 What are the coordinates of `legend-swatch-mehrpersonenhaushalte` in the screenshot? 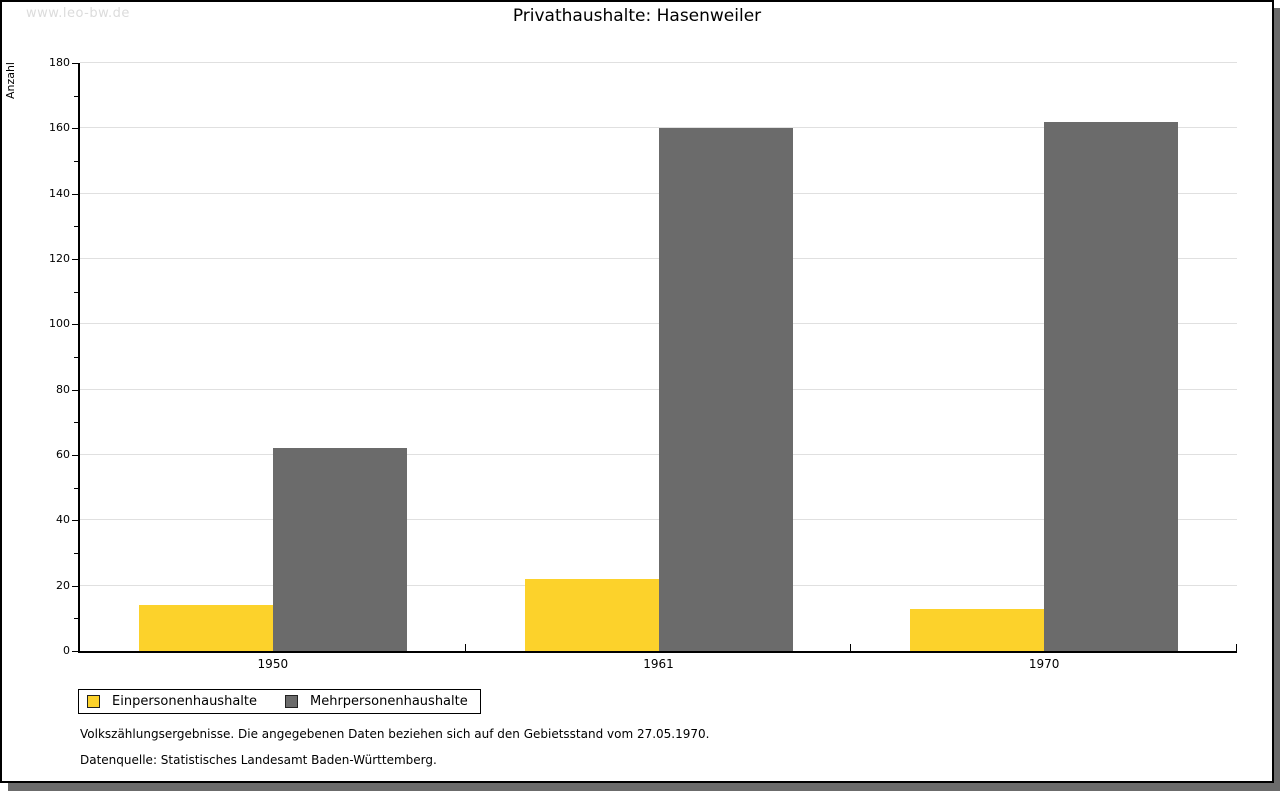 It's located at (291, 701).